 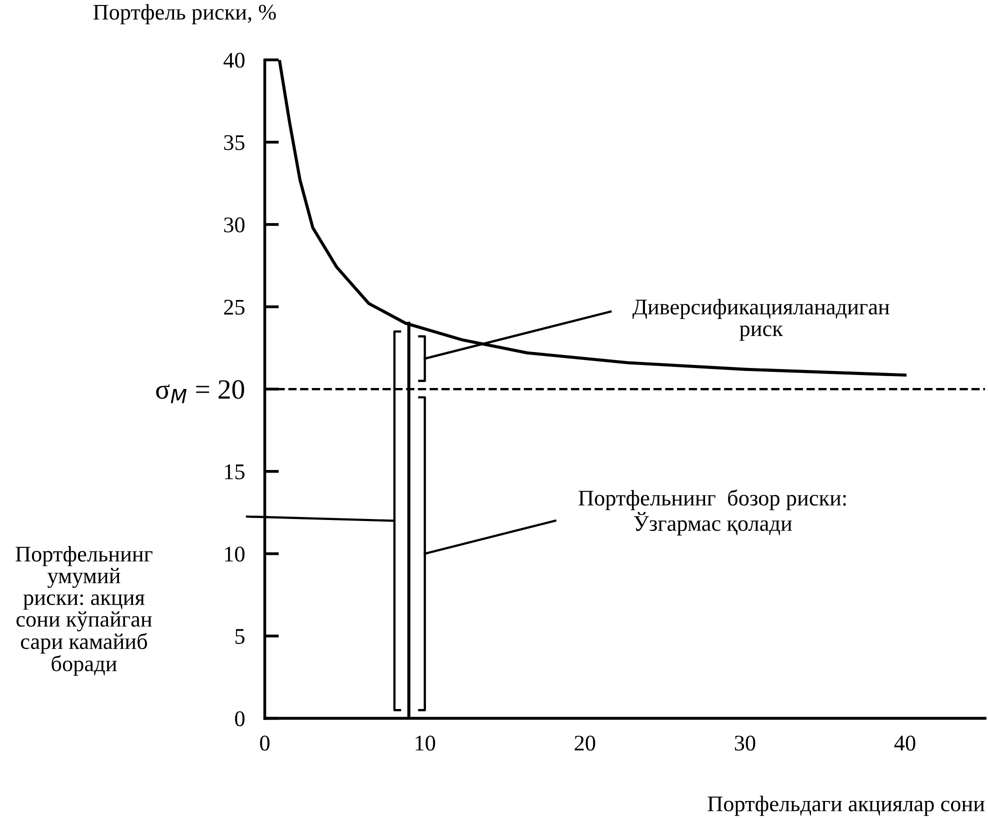 What do you see at coordinates (84, 611) in the screenshot?
I see `text: Портфельнинг умумий риски: акция сони кўпайган сари камайиб боради` at bounding box center [84, 611].